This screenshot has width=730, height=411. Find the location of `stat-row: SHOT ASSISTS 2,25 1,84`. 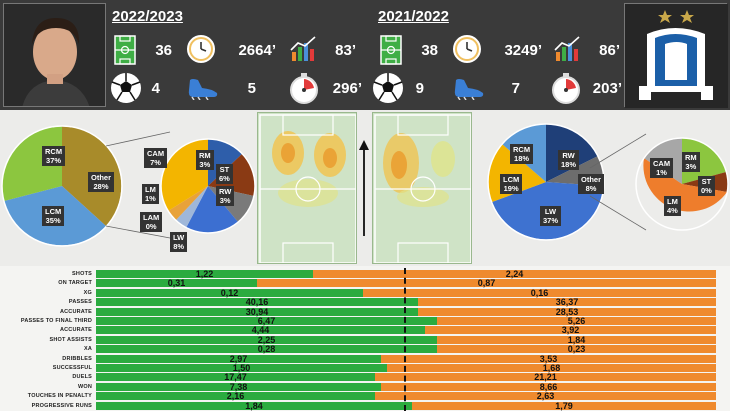

stat-row: SHOT ASSISTS 2,25 1,84 is located at coordinates (365, 340).